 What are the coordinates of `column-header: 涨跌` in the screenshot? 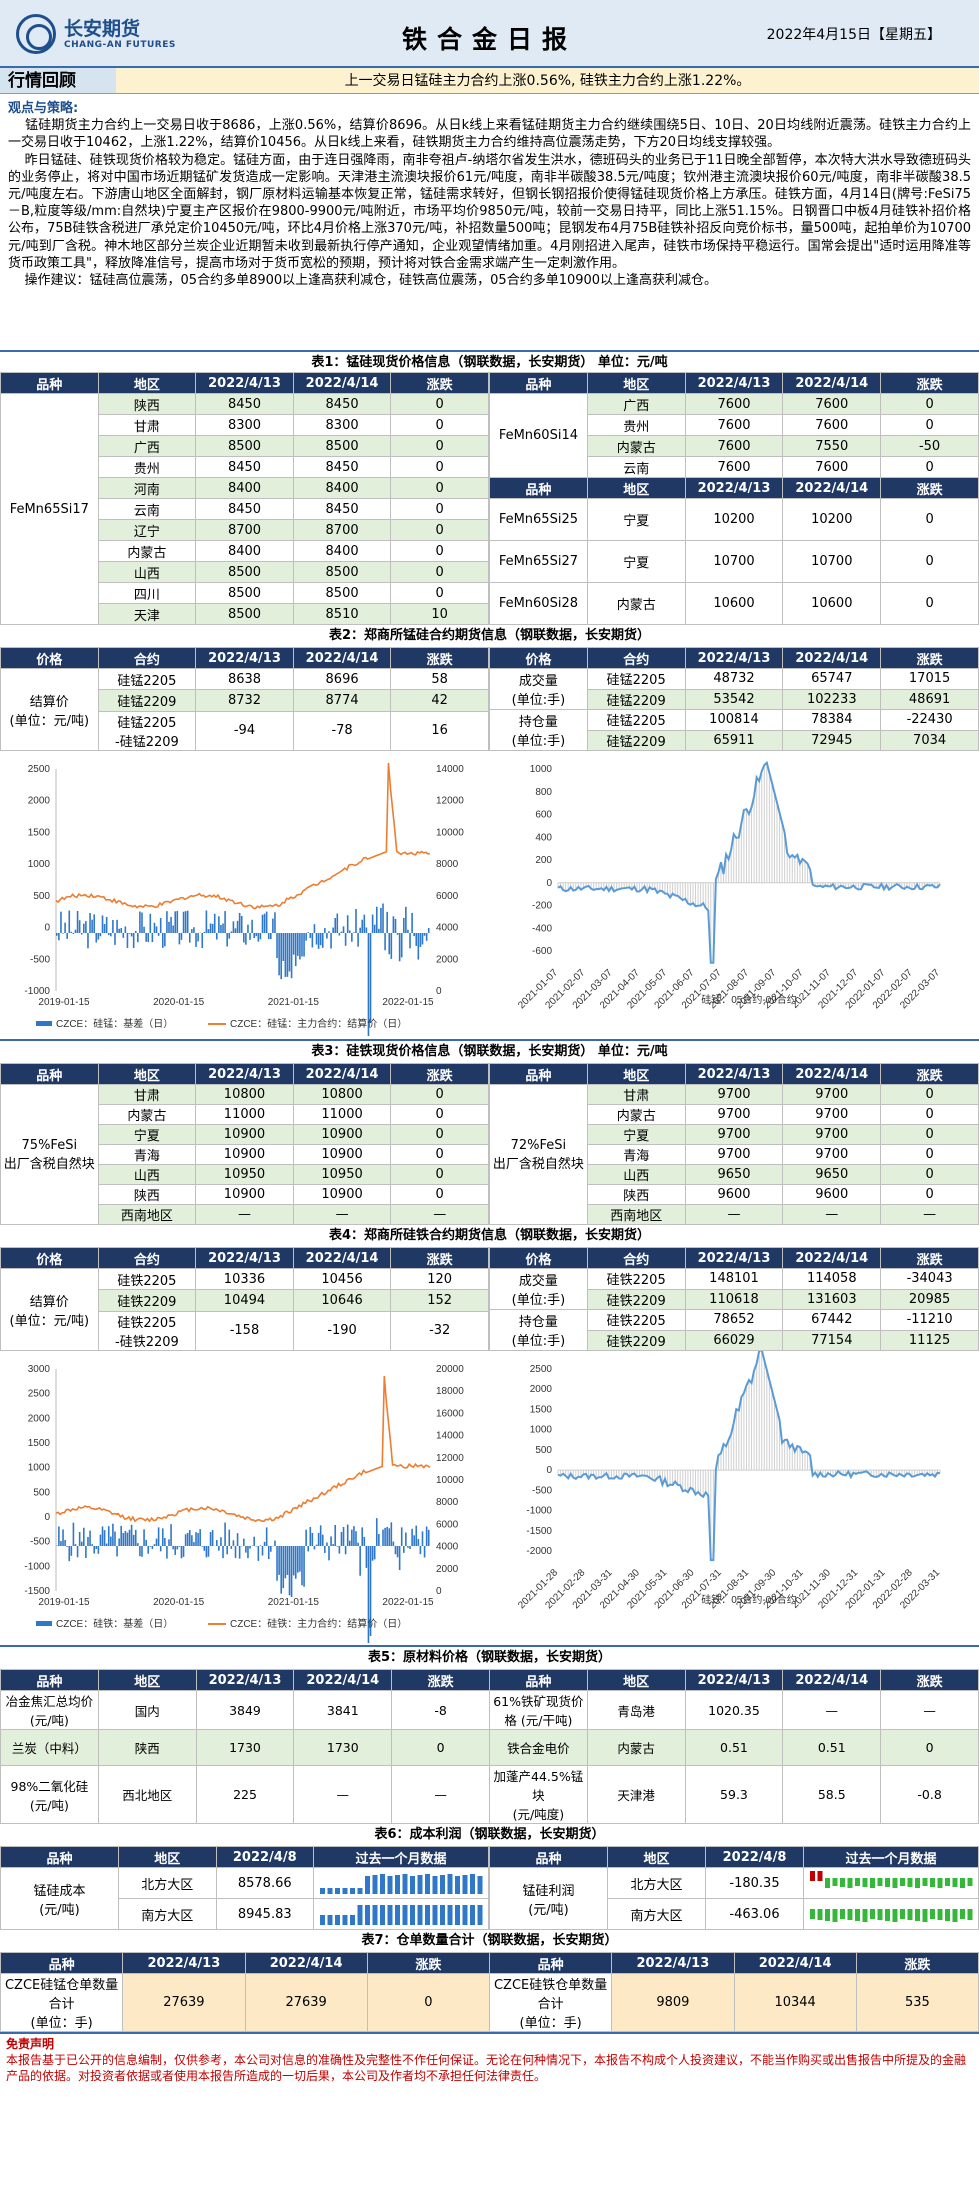 It's located at (929, 1074).